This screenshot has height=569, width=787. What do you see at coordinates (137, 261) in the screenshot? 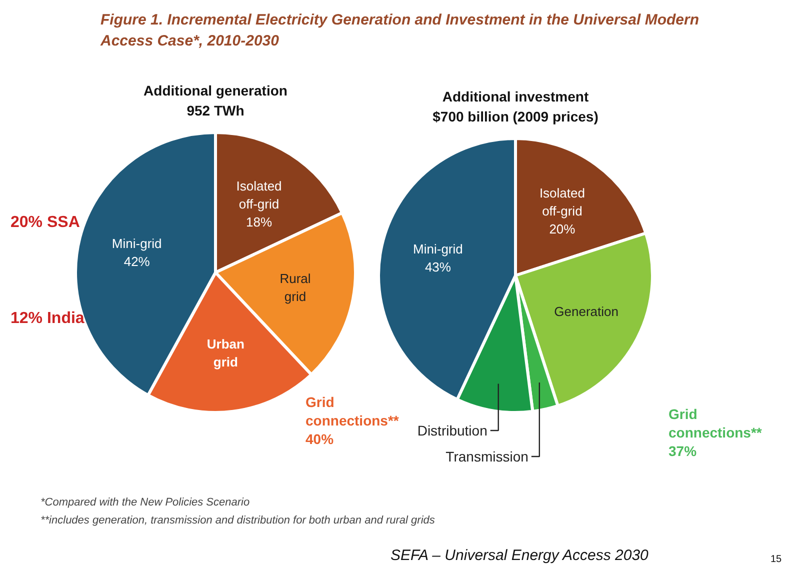
I see `data-label: 42%` at bounding box center [137, 261].